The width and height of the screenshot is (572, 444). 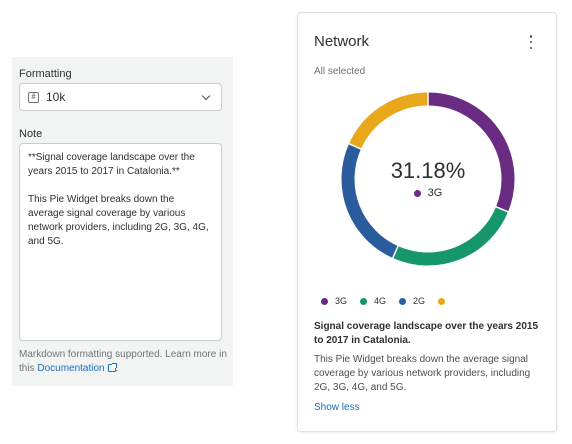 What do you see at coordinates (531, 42) in the screenshot?
I see `kebab-menu-icon` at bounding box center [531, 42].